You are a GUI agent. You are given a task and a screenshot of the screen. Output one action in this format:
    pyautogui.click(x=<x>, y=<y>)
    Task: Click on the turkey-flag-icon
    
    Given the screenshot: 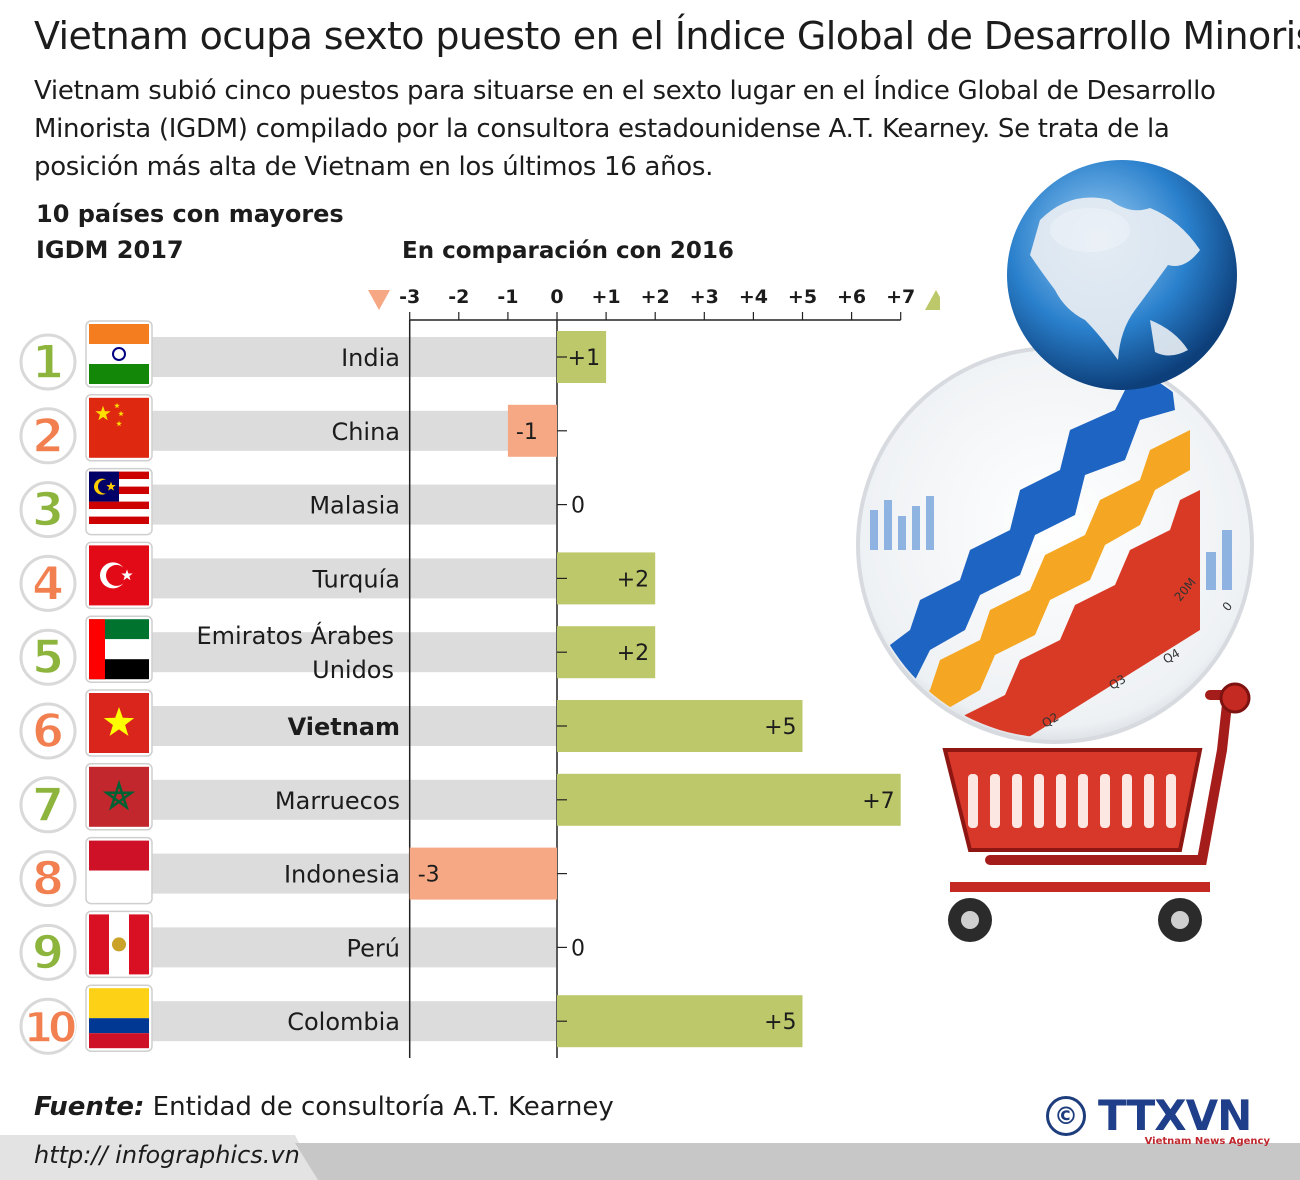 What is the action you would take?
    pyautogui.click(x=119, y=575)
    